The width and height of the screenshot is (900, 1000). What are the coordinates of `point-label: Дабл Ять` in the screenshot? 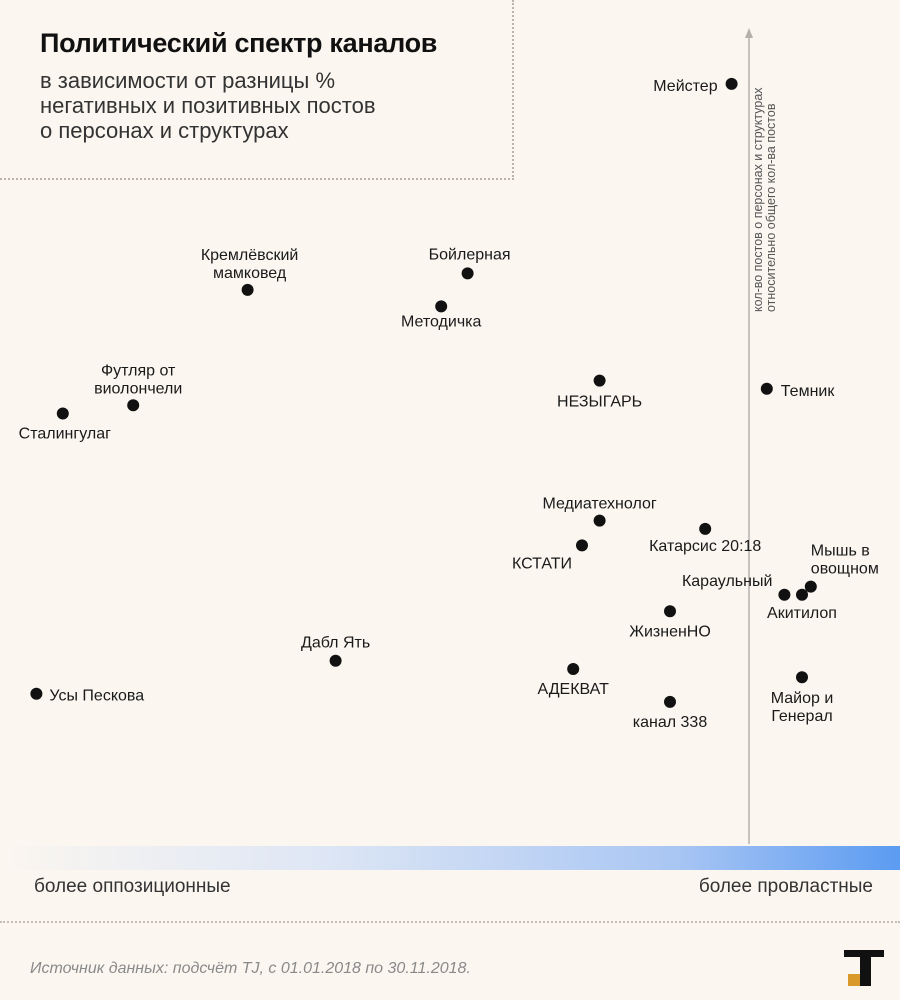 It's located at (335, 643).